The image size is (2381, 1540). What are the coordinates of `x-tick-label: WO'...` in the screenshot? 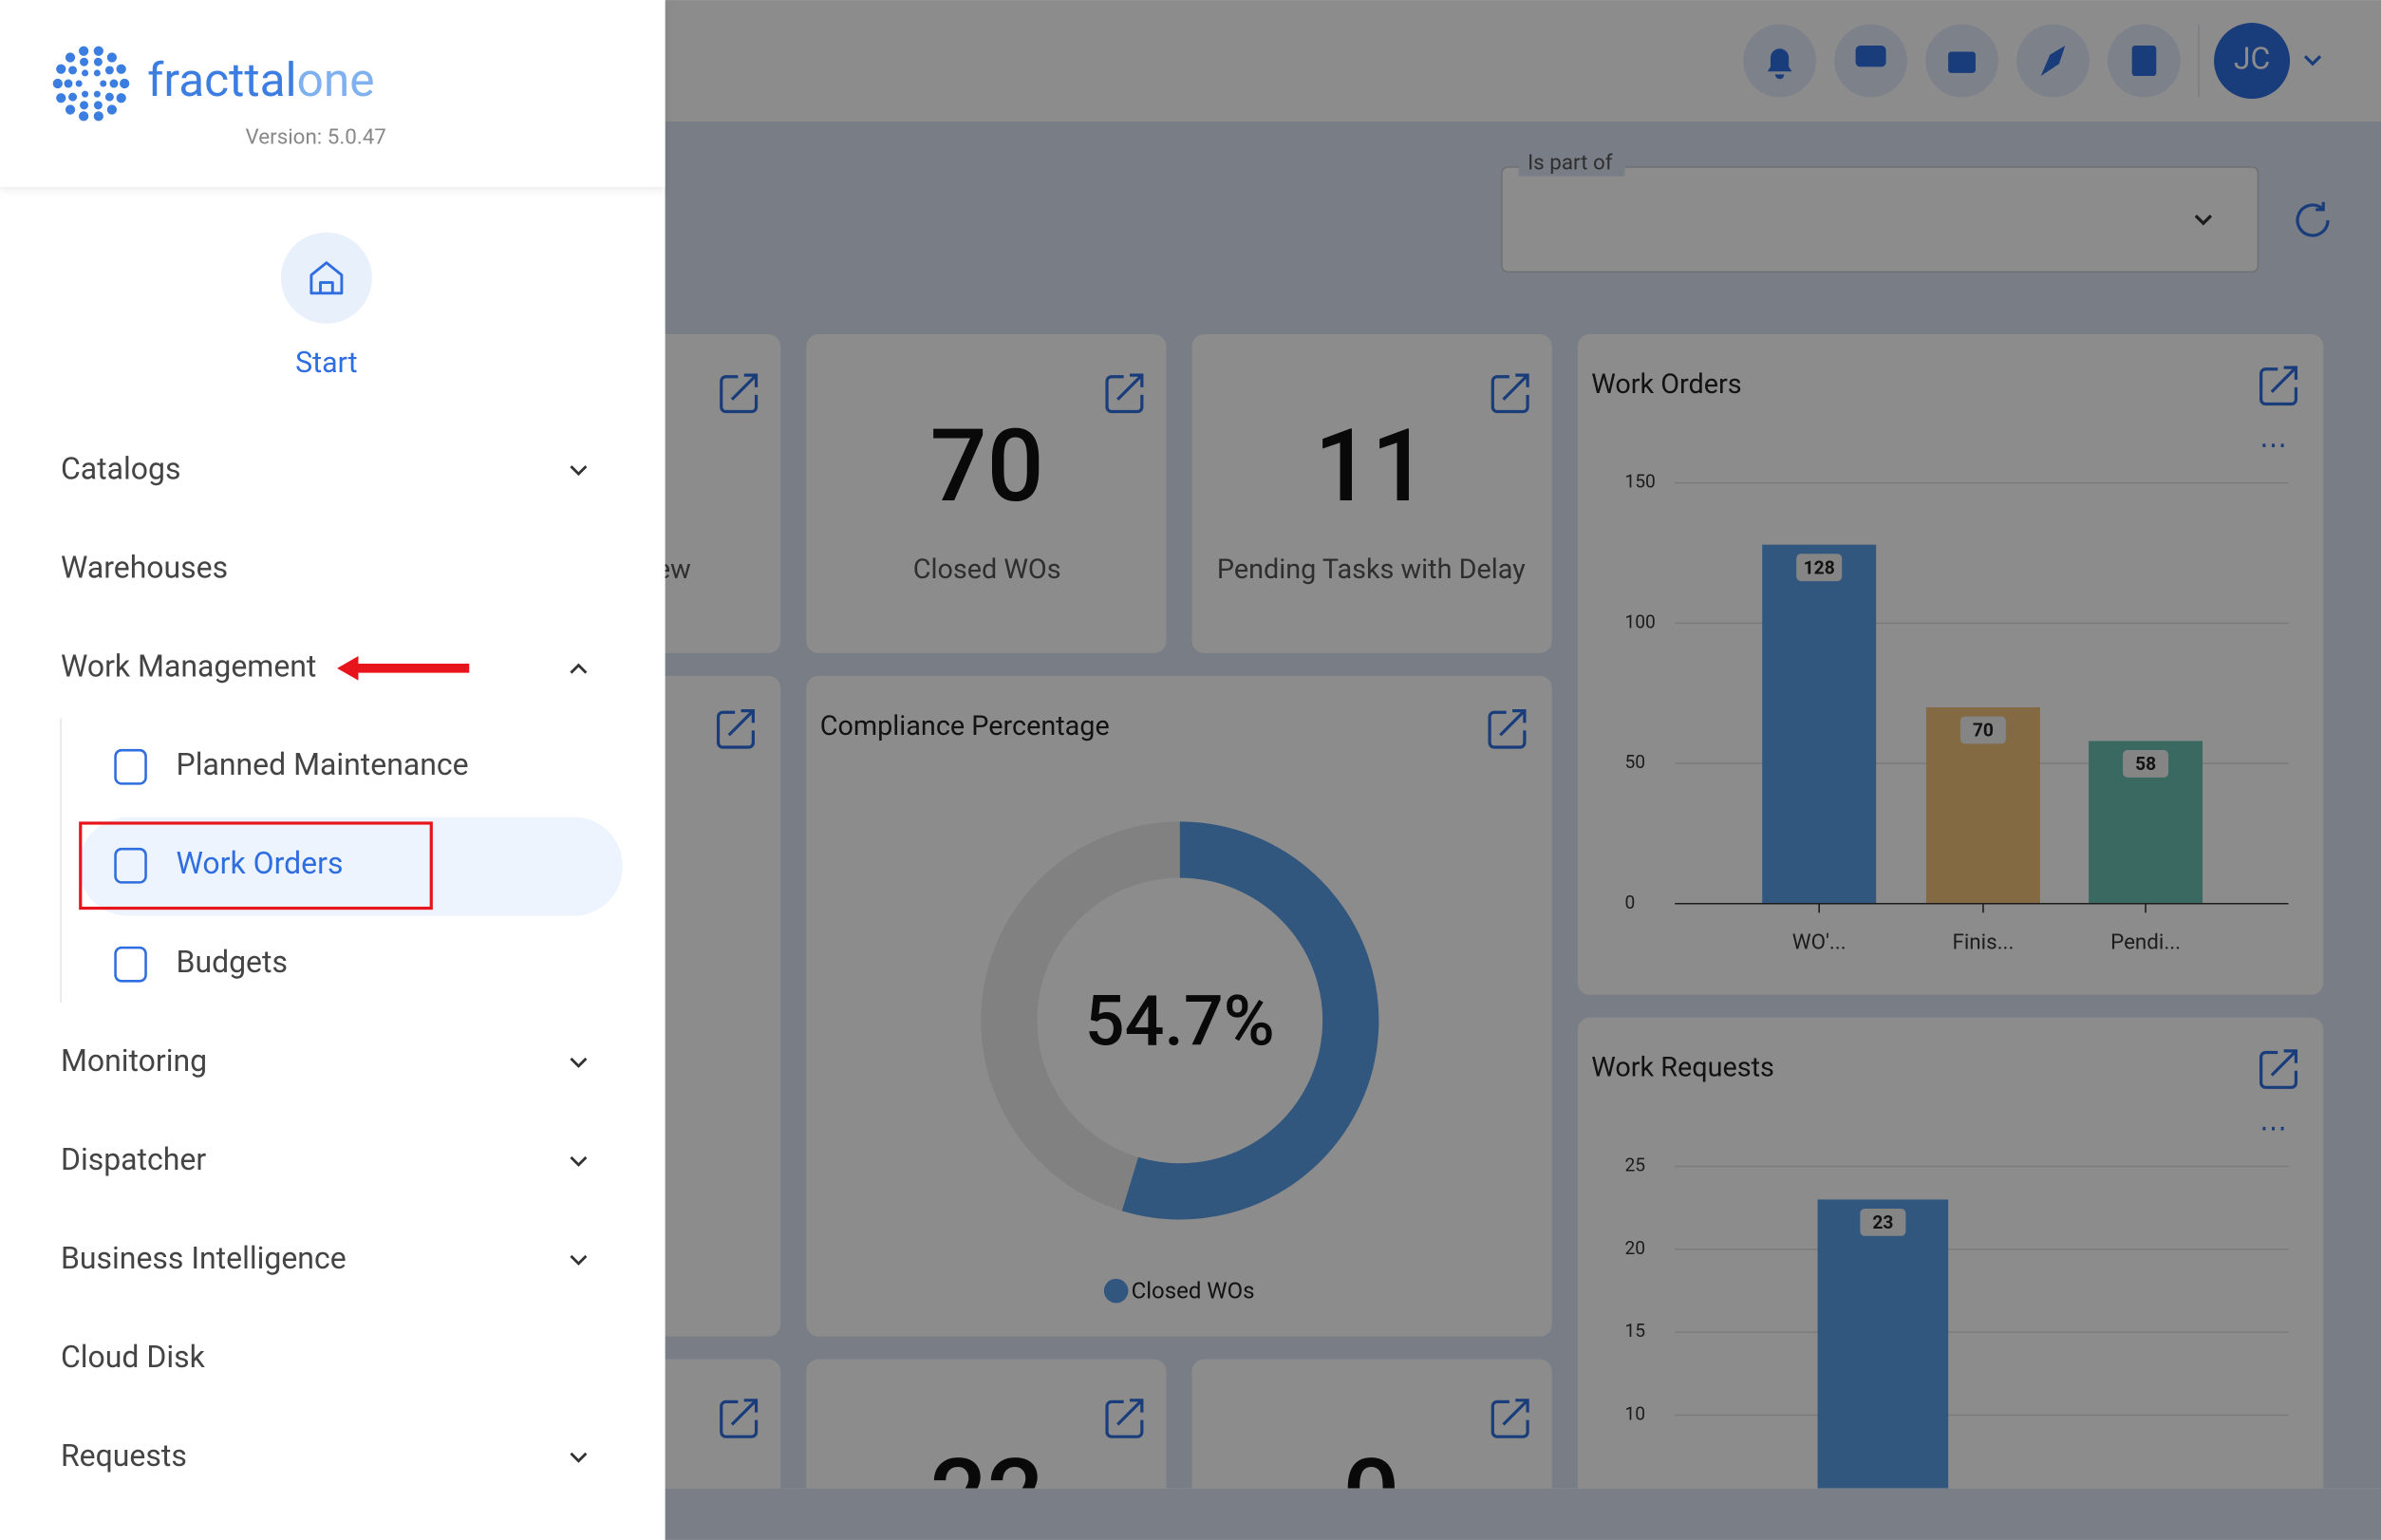 It's located at (1819, 942).